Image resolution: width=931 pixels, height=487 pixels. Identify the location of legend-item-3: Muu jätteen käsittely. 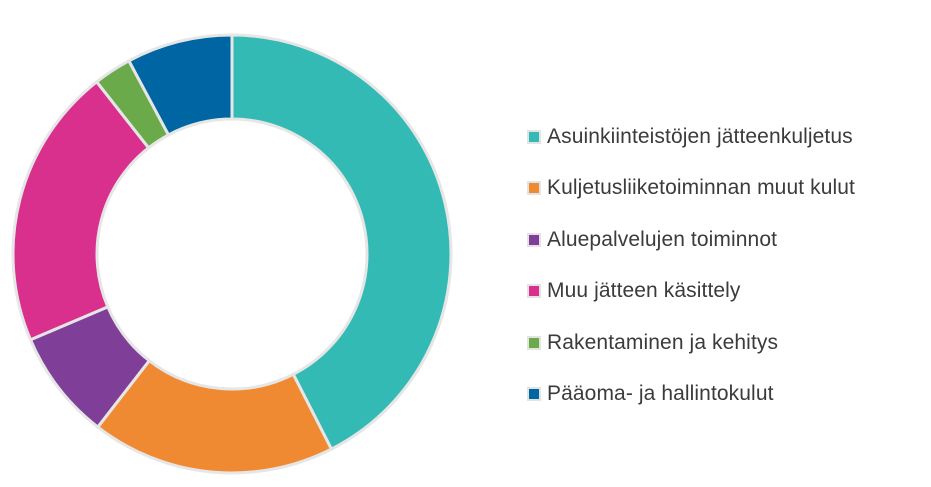
(692, 292).